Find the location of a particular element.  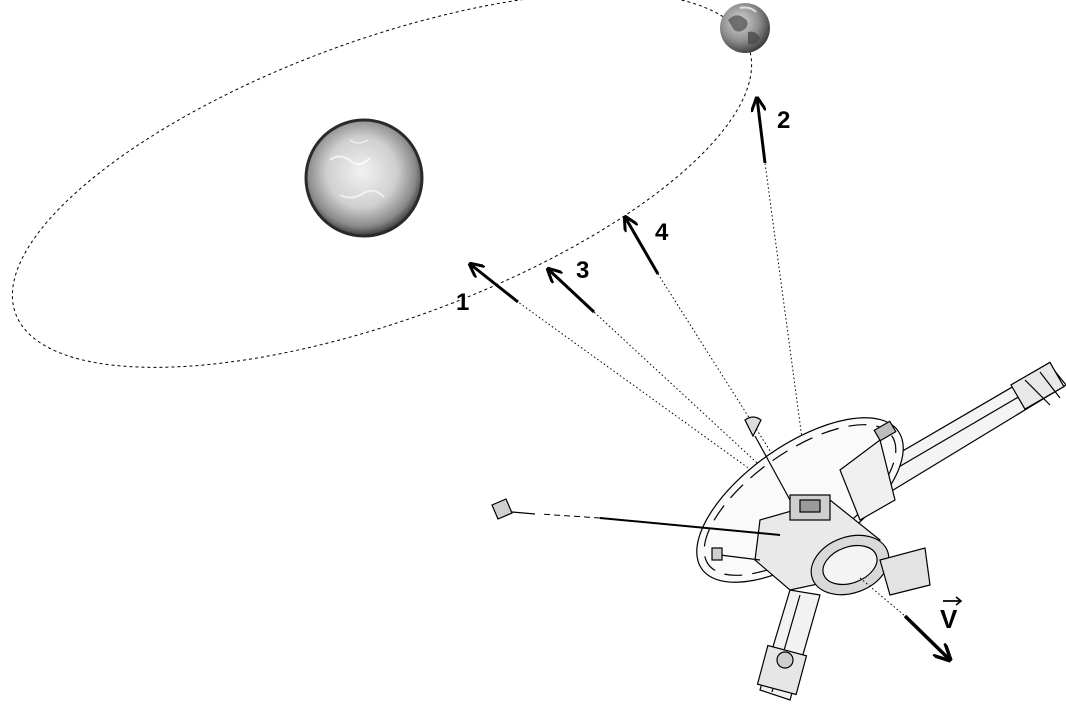

velocity-label: V is located at coordinates (949, 619).